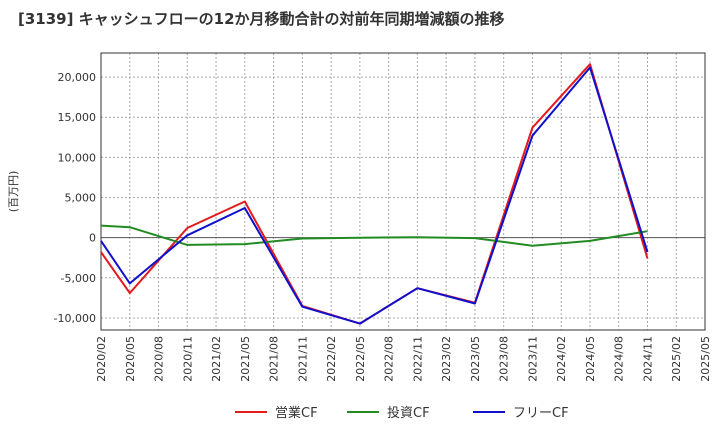  I want to click on y-axis-ticks: -10,000 -5,000 0 5,000 10,000 15,000 20,000, so click(75, 198).